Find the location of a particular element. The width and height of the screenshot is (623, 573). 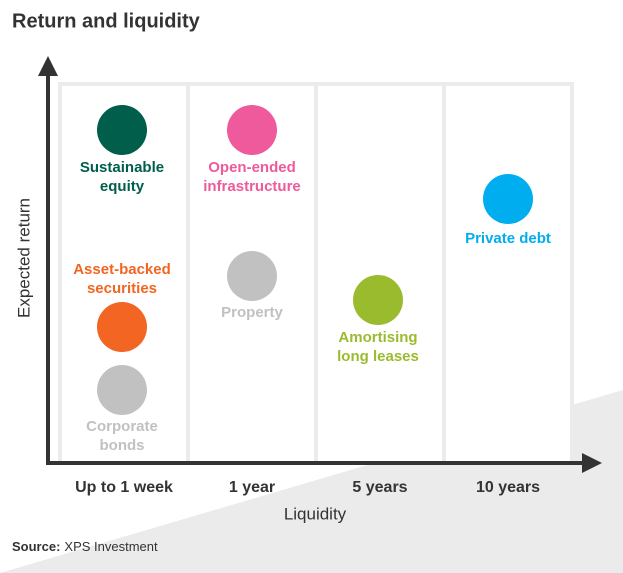

x-axis-label: Liquidity is located at coordinates (315, 513).